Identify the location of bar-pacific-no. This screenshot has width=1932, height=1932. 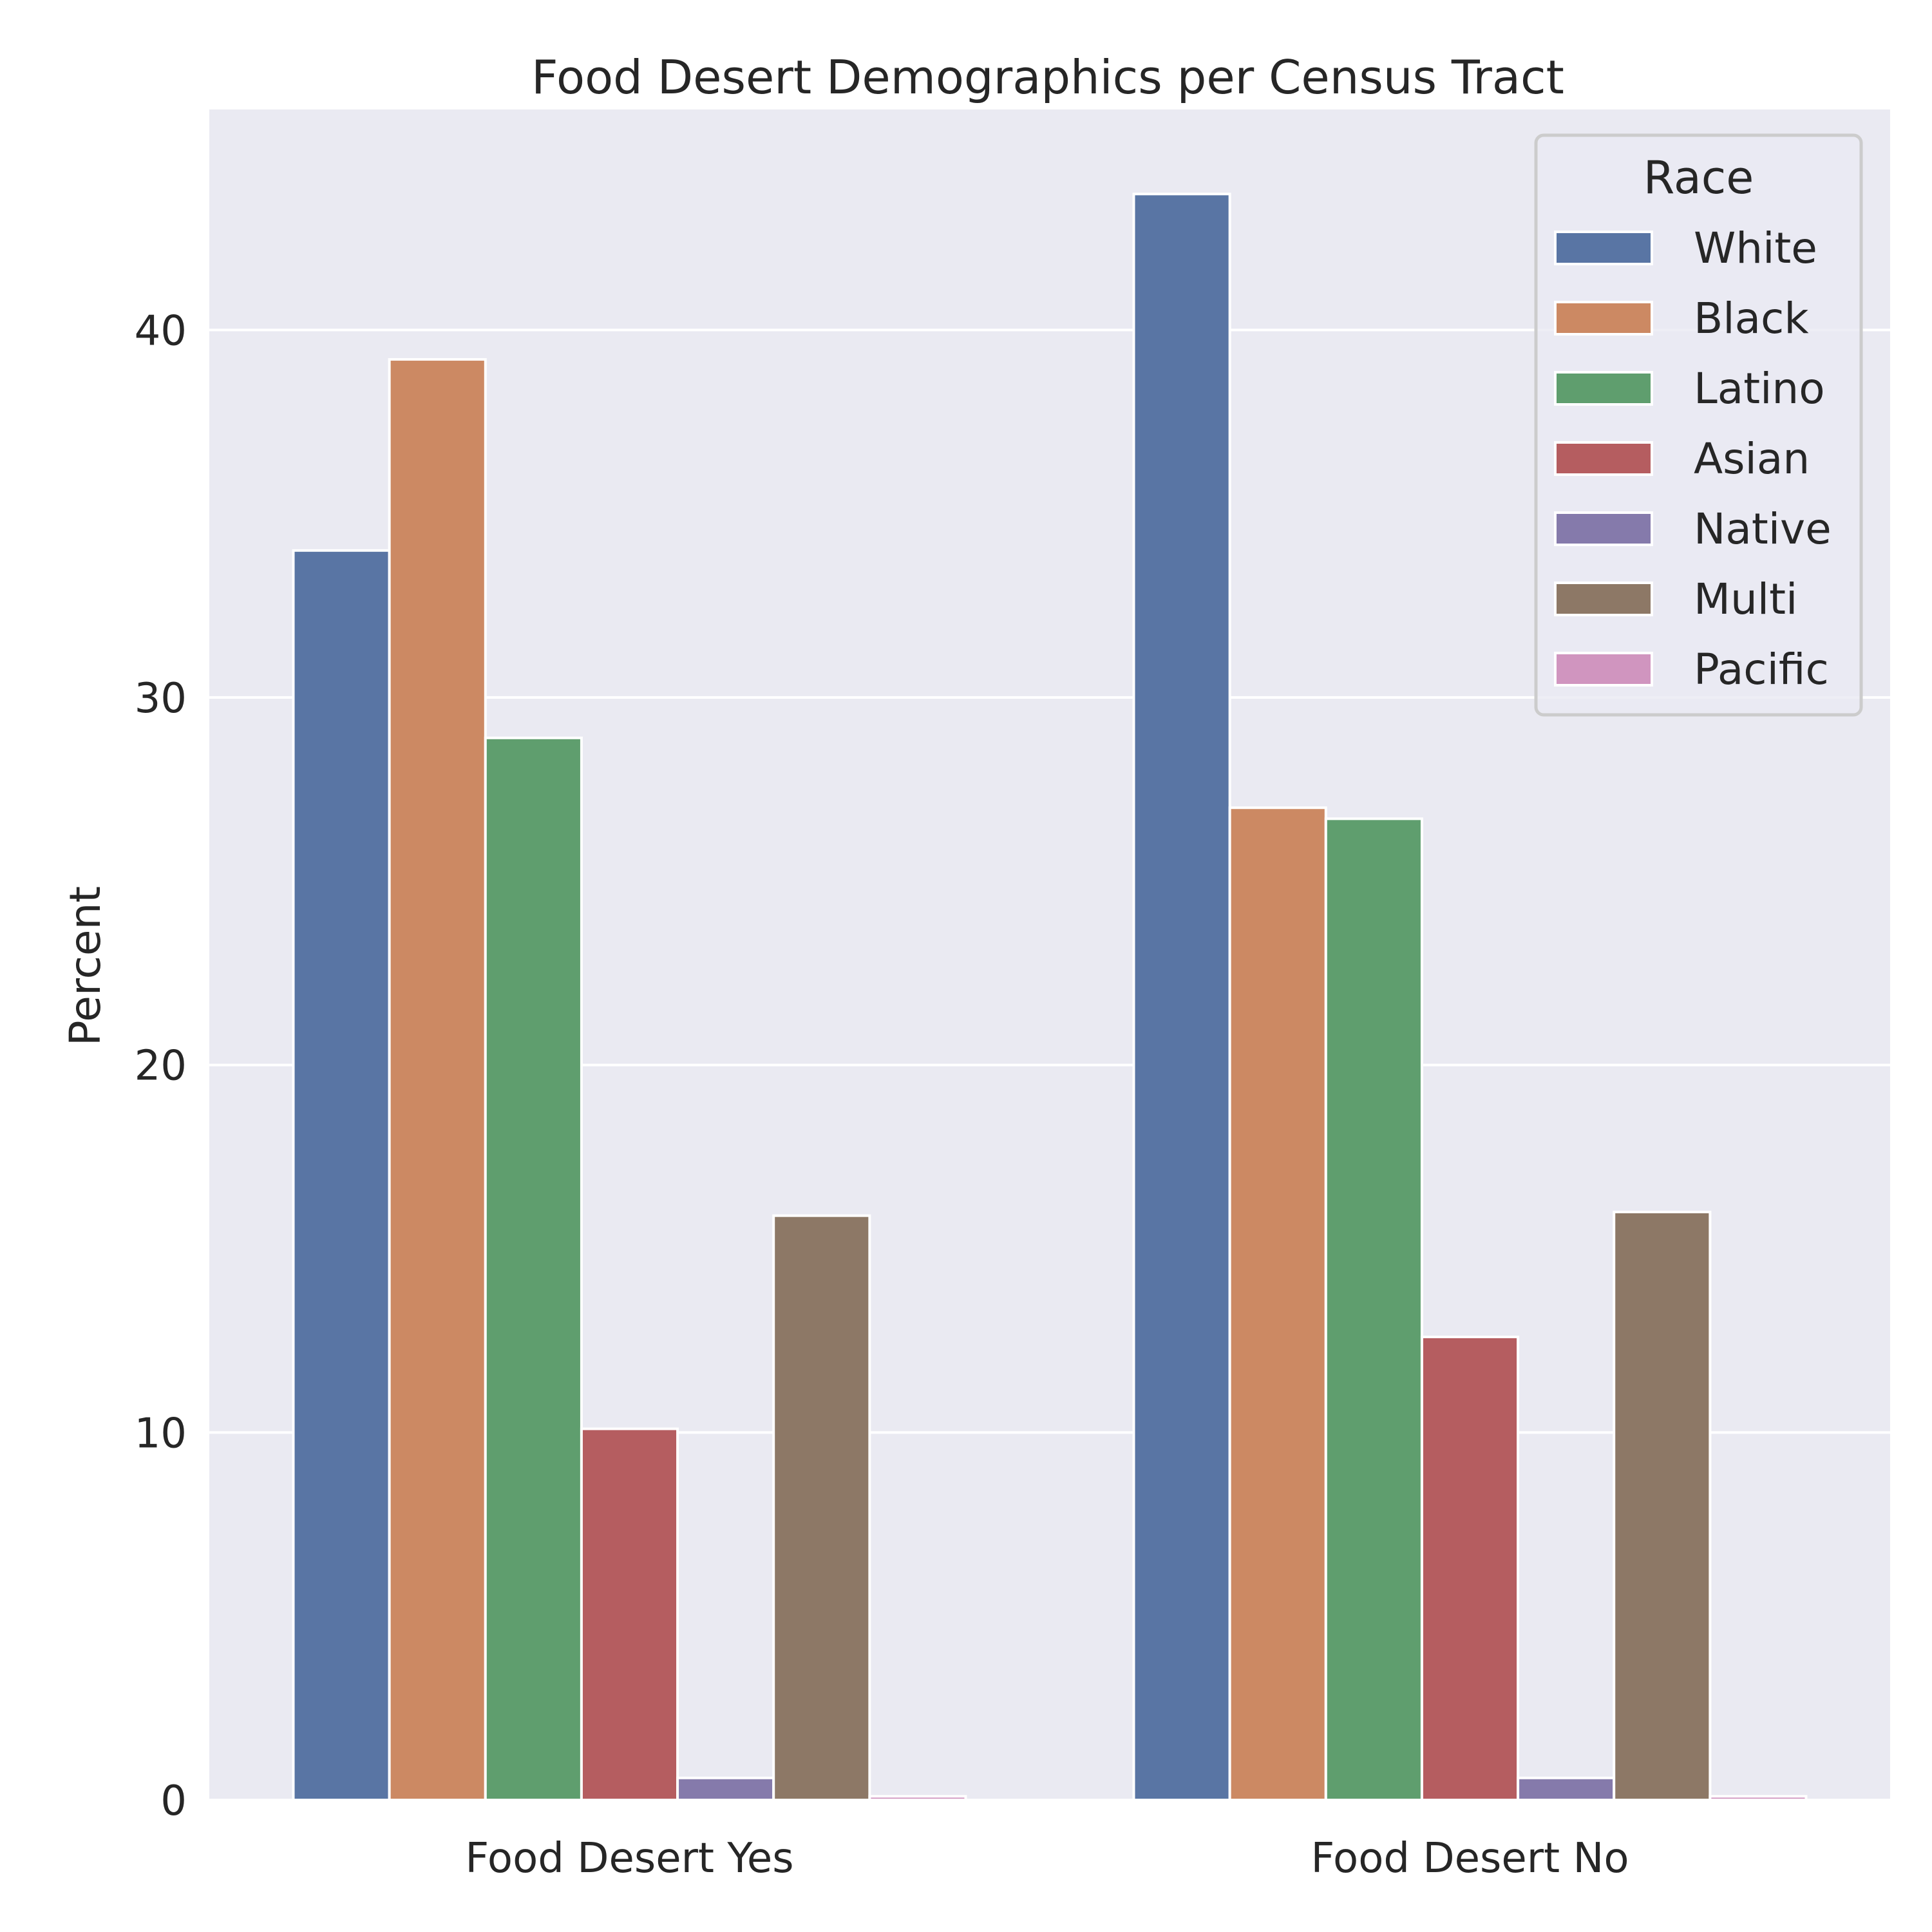
(1758, 1798).